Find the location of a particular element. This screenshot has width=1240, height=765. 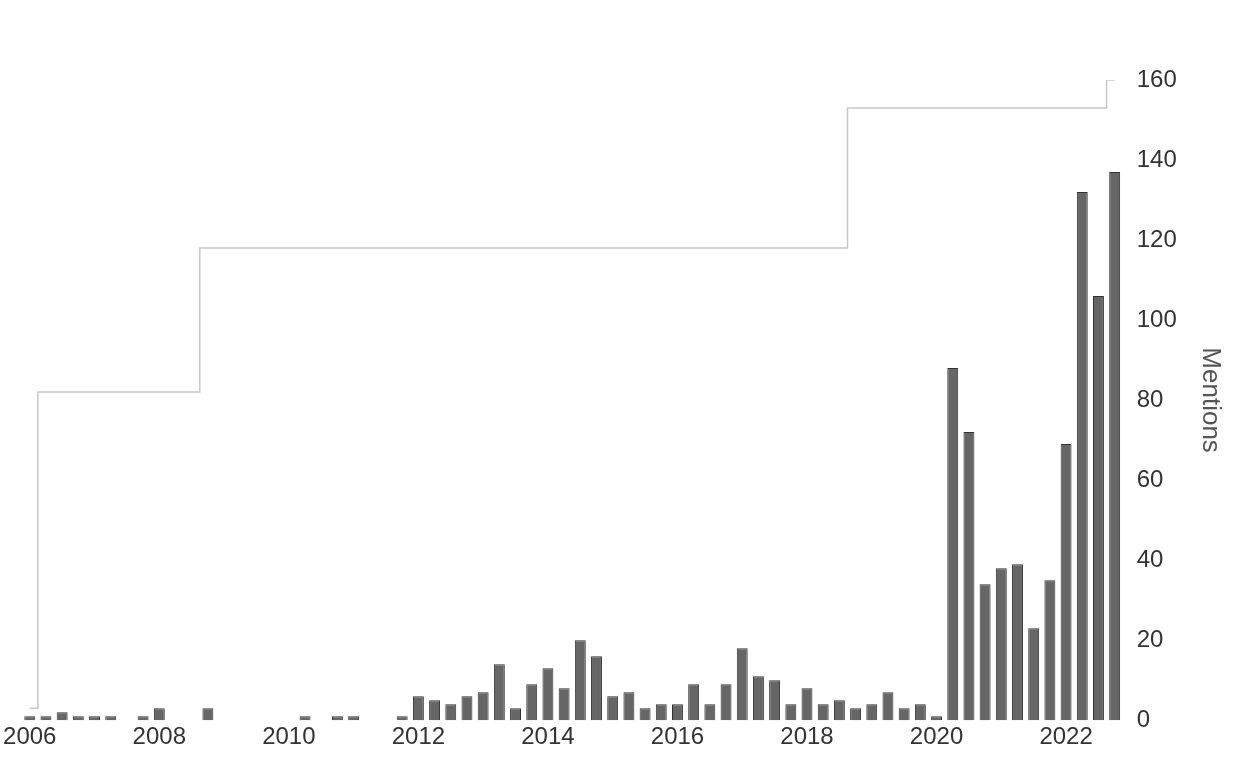

x-tick-label: 2022 is located at coordinates (1066, 736).